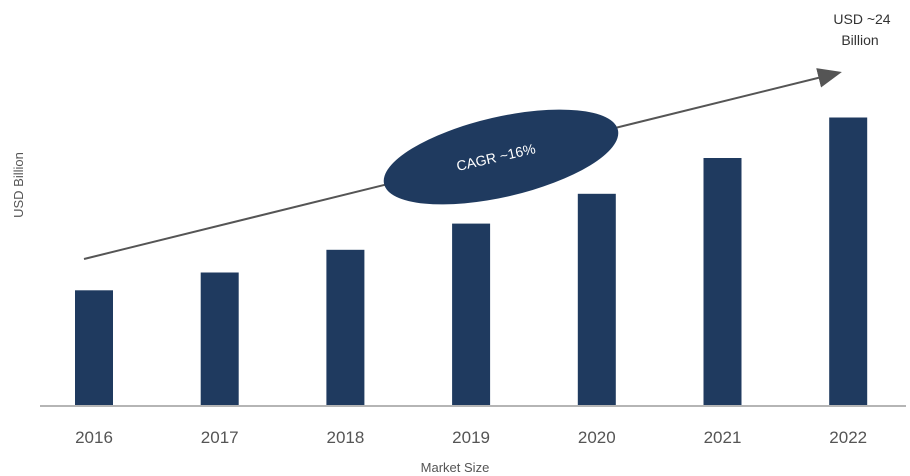  What do you see at coordinates (596, 299) in the screenshot?
I see `bar-2020` at bounding box center [596, 299].